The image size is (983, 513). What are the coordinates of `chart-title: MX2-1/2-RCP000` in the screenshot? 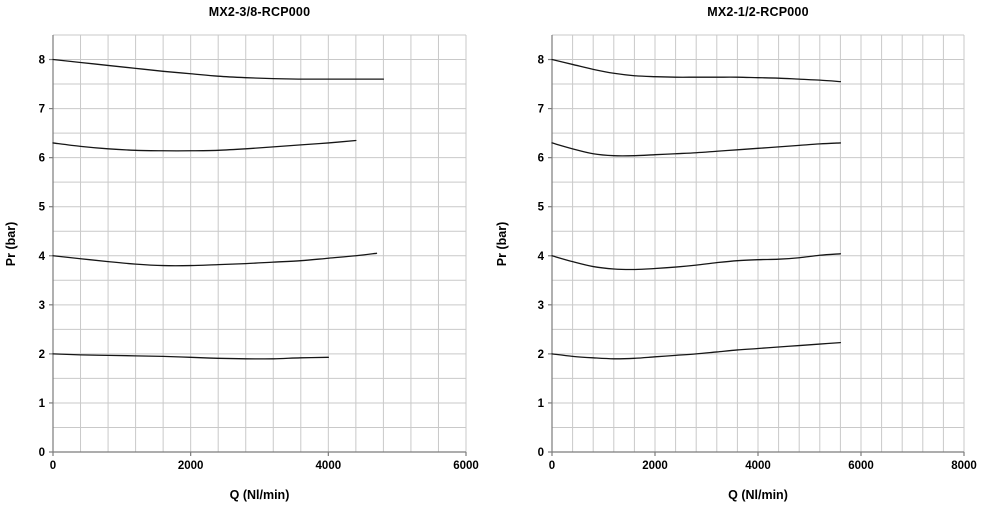 It's located at (758, 12).